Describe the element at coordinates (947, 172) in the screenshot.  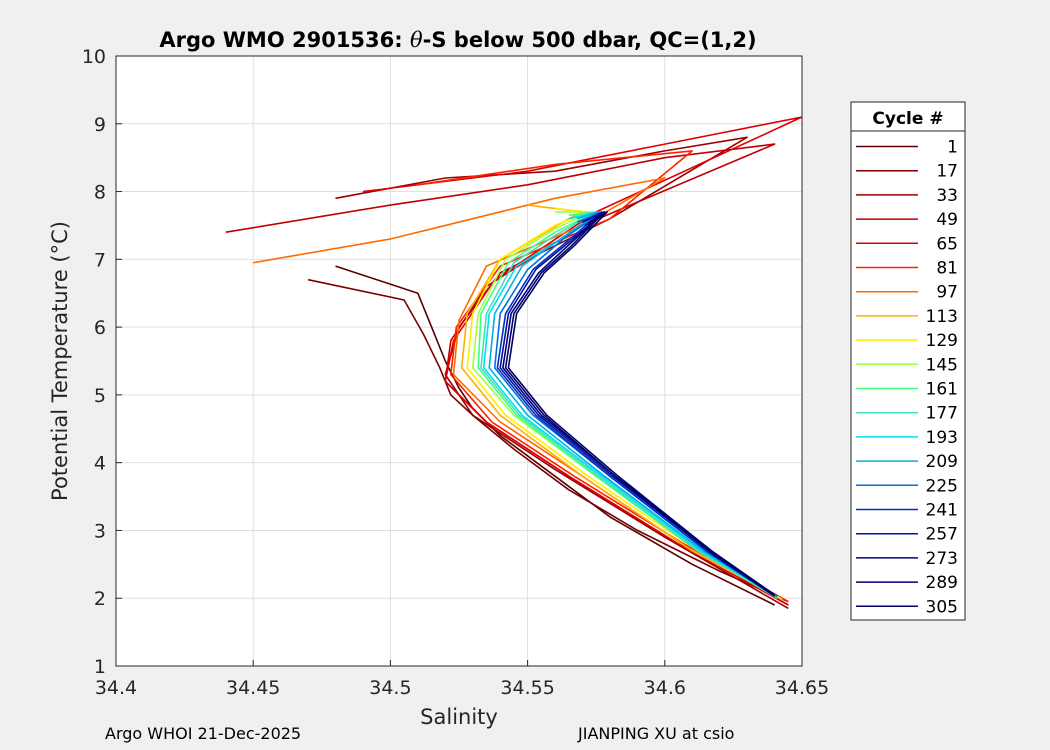
I see `legend-label-cycle-17: 17` at that location.